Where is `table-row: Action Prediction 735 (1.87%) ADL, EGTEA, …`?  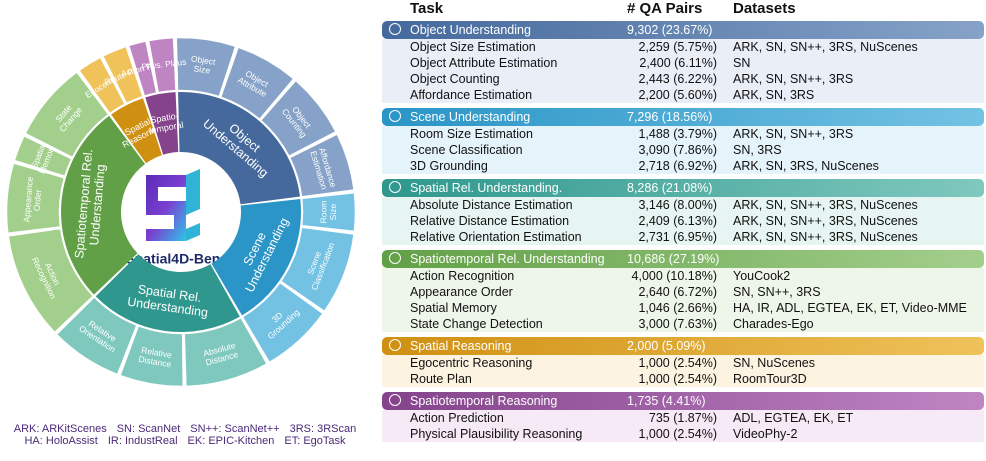 table-row: Action Prediction 735 (1.87%) ADL, EGTEA, … is located at coordinates (683, 418).